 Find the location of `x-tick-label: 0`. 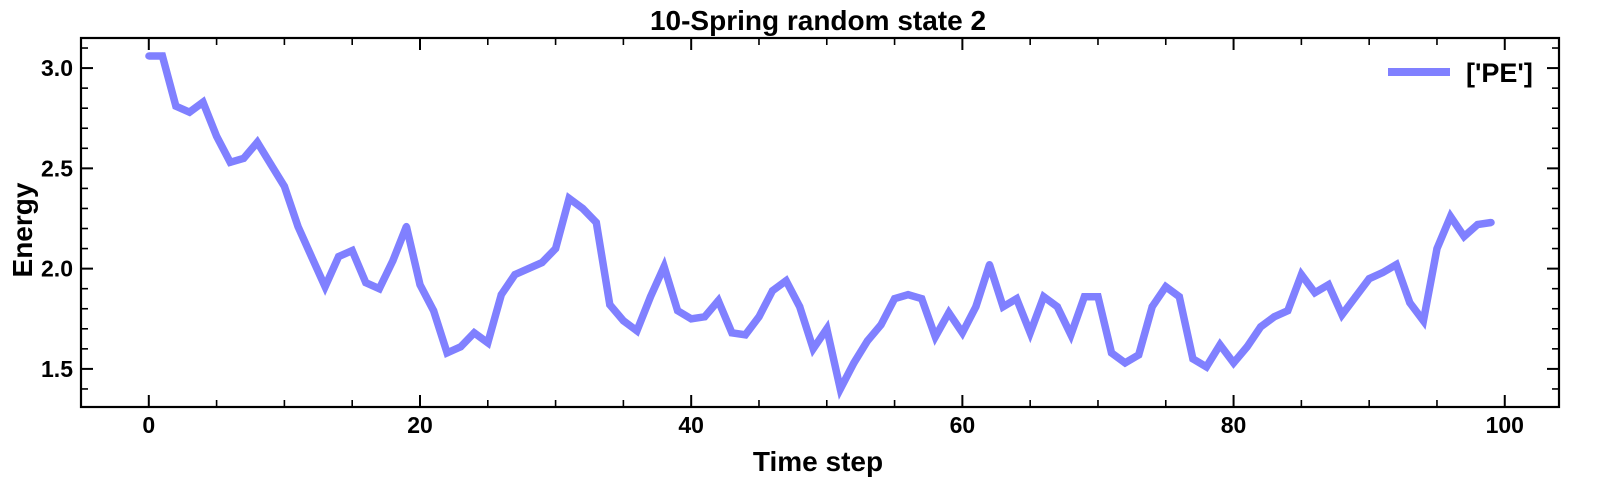

x-tick-label: 0 is located at coordinates (148, 425).